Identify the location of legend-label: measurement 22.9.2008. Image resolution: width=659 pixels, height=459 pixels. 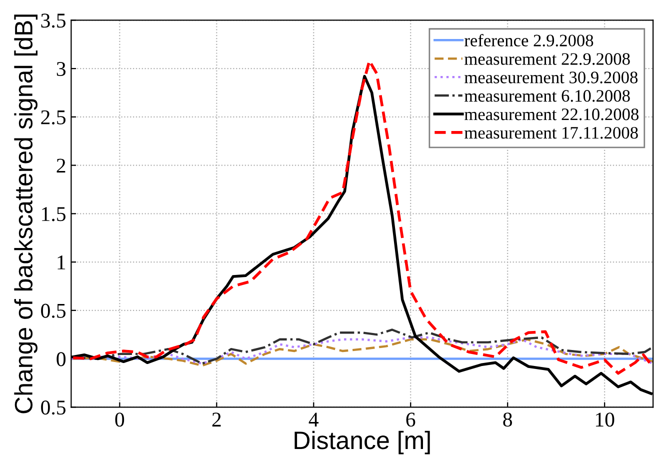
(547, 59).